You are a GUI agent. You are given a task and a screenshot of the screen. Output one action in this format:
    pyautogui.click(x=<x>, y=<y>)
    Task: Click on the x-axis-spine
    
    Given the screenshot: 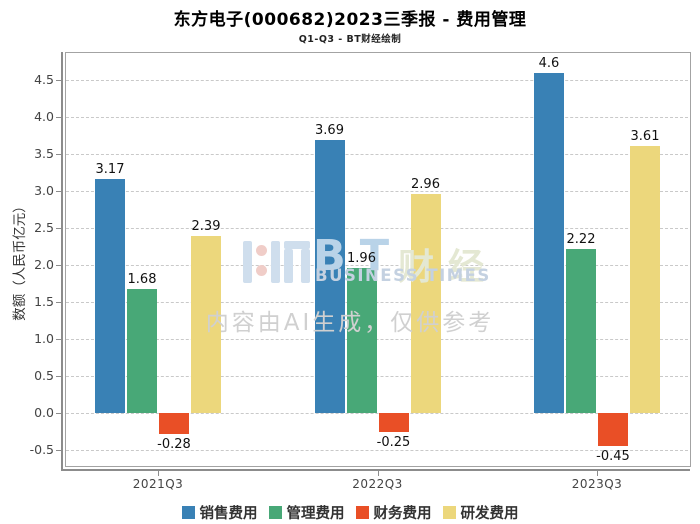 What is the action you would take?
    pyautogui.click(x=375, y=470)
    